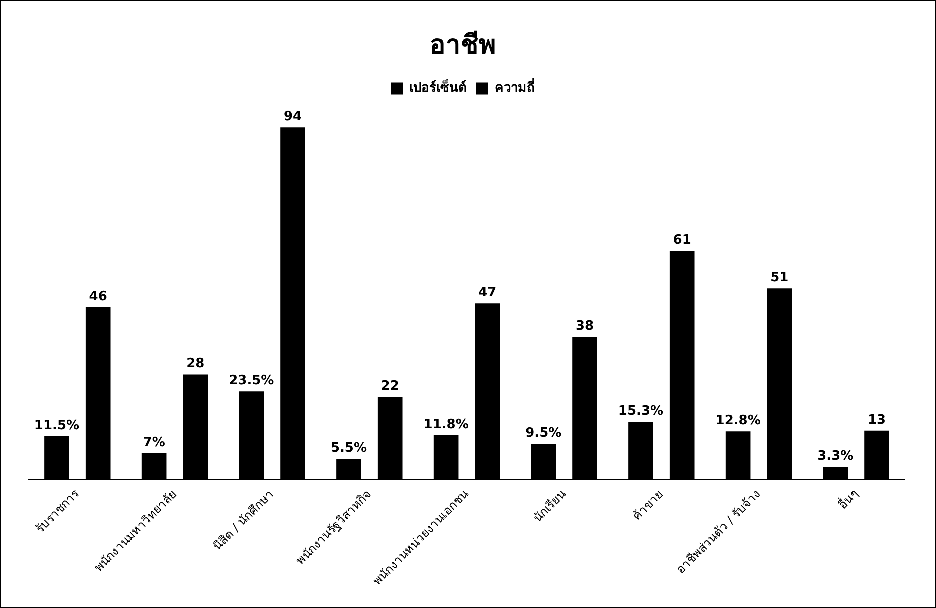 The height and width of the screenshot is (608, 936). Describe the element at coordinates (487, 293) in the screenshot. I see `data-label: 47` at that location.